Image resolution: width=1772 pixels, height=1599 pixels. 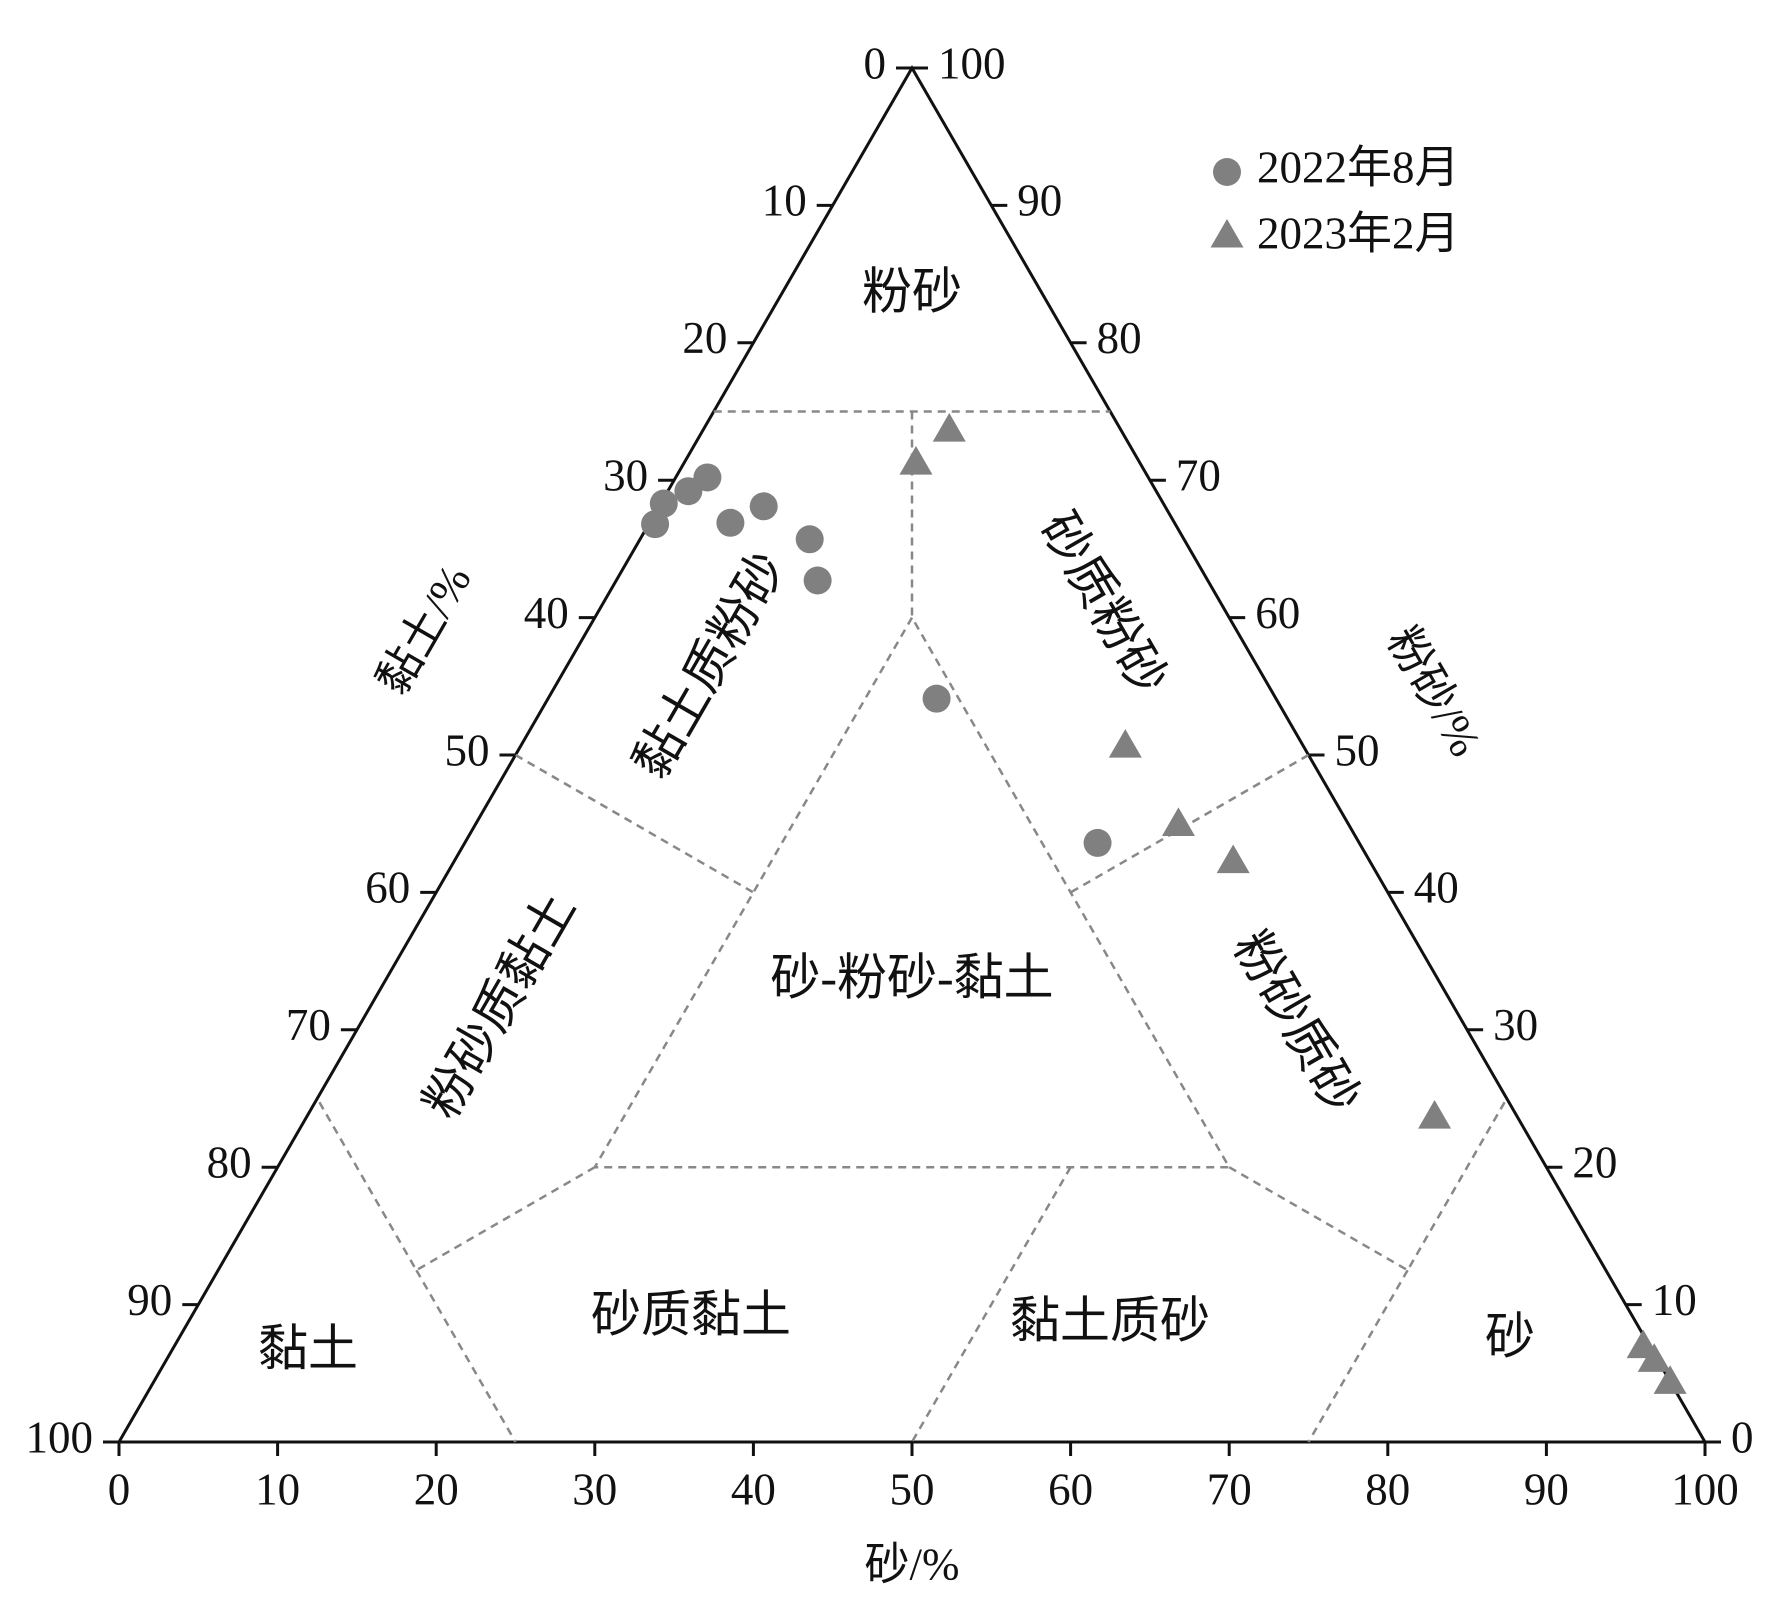 What do you see at coordinates (1104, 603) in the screenshot?
I see `region-label: 砂质粉砂` at bounding box center [1104, 603].